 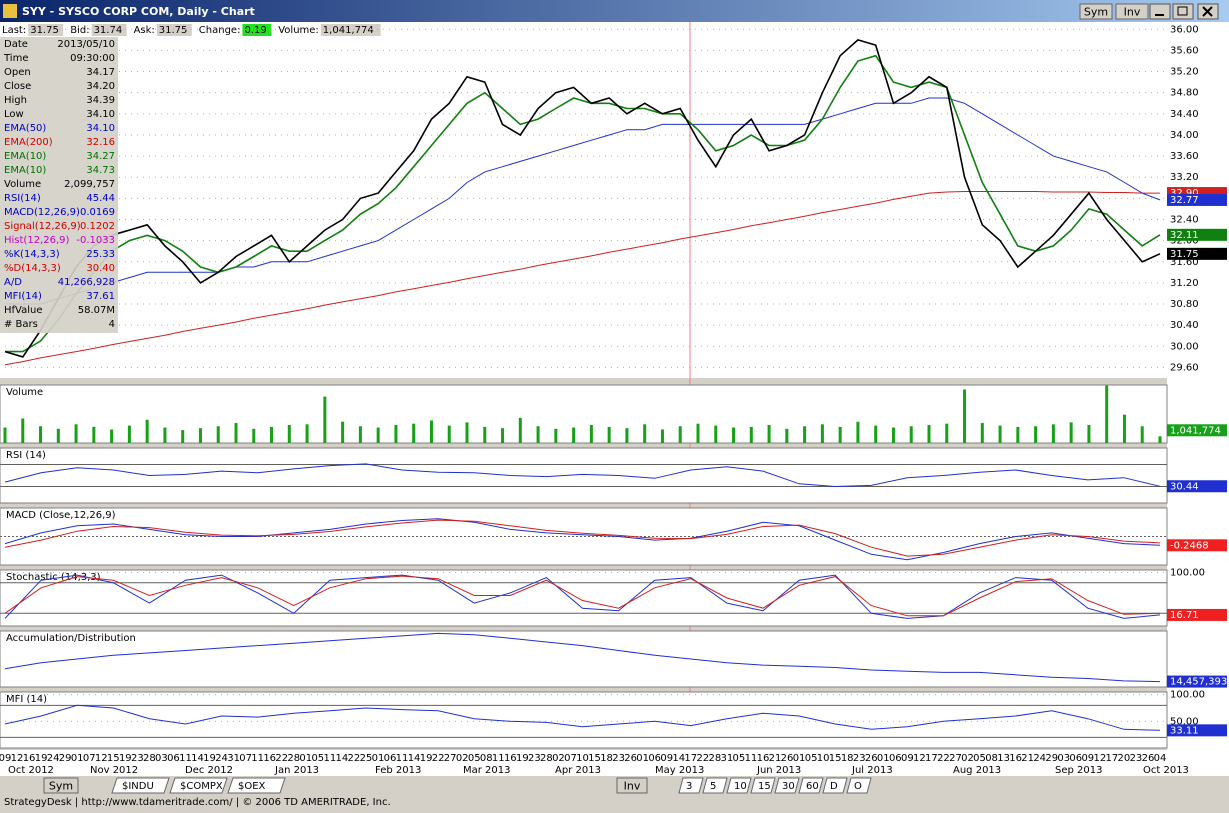 What do you see at coordinates (823, 758) in the screenshot?
I see `date-tick-label: 10` at bounding box center [823, 758].